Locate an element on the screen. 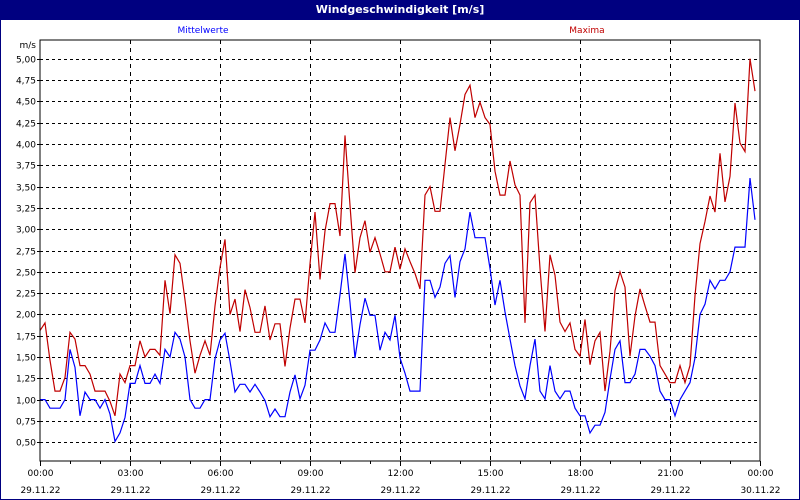  y-tick-label: 2,00 is located at coordinates (26, 316).